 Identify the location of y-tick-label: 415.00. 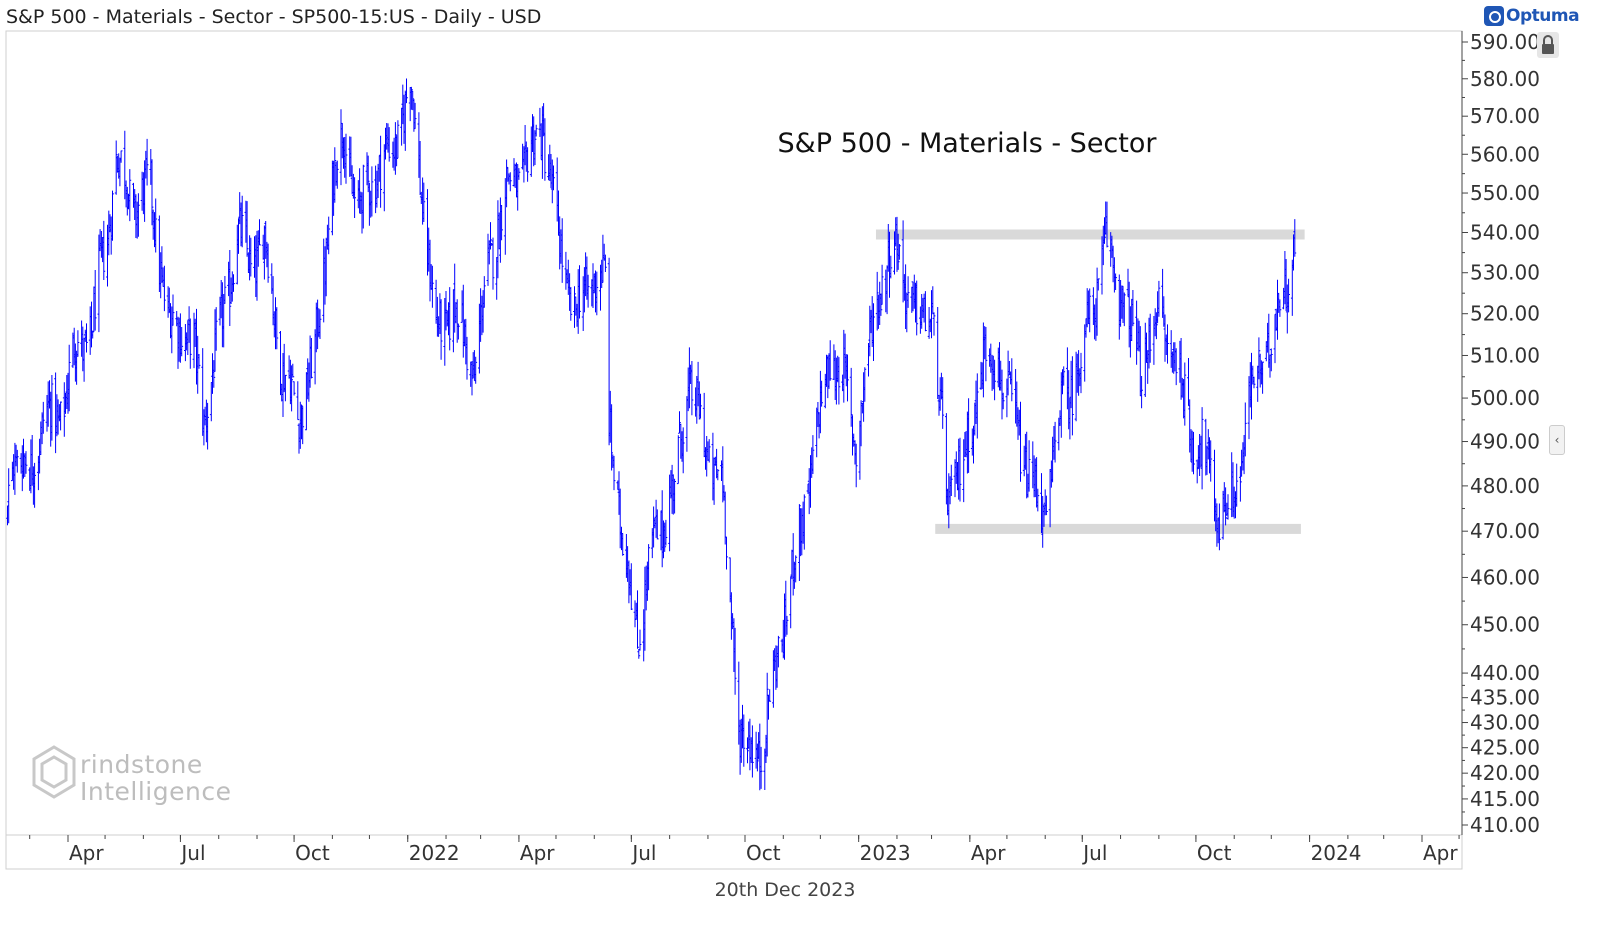
(1505, 799).